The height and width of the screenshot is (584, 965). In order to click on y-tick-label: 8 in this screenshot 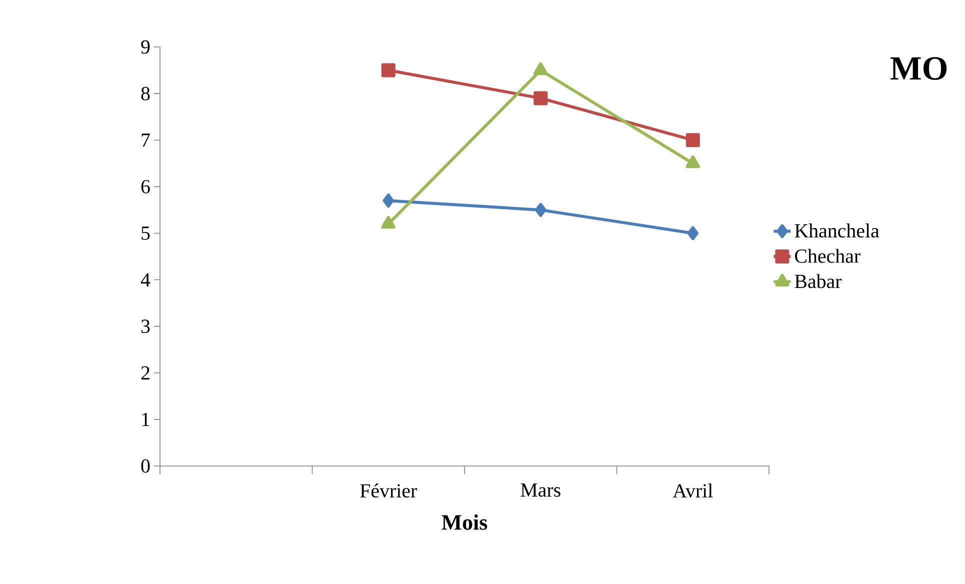, I will do `click(145, 93)`.